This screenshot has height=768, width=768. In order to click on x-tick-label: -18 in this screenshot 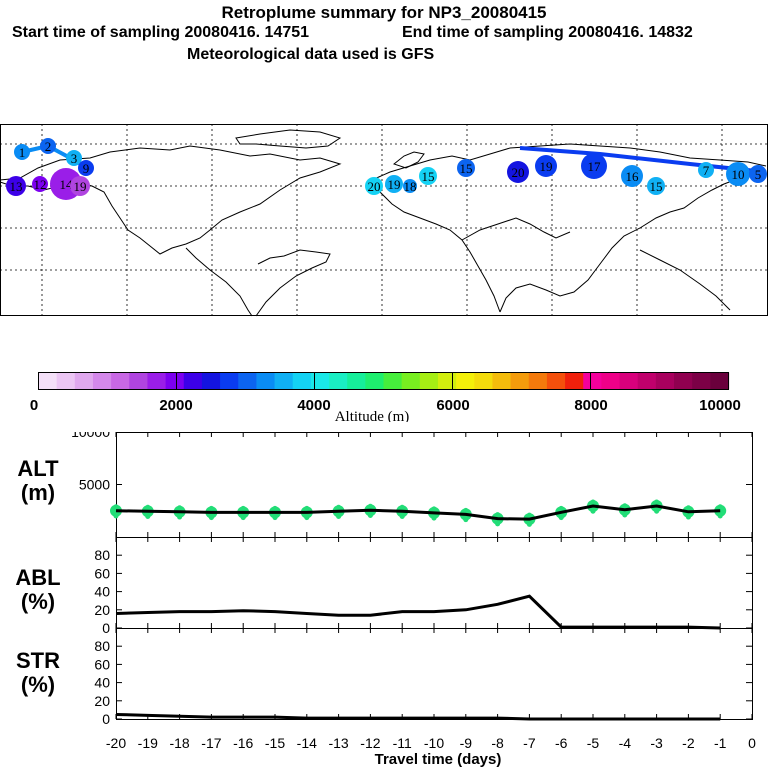, I will do `click(179, 743)`.